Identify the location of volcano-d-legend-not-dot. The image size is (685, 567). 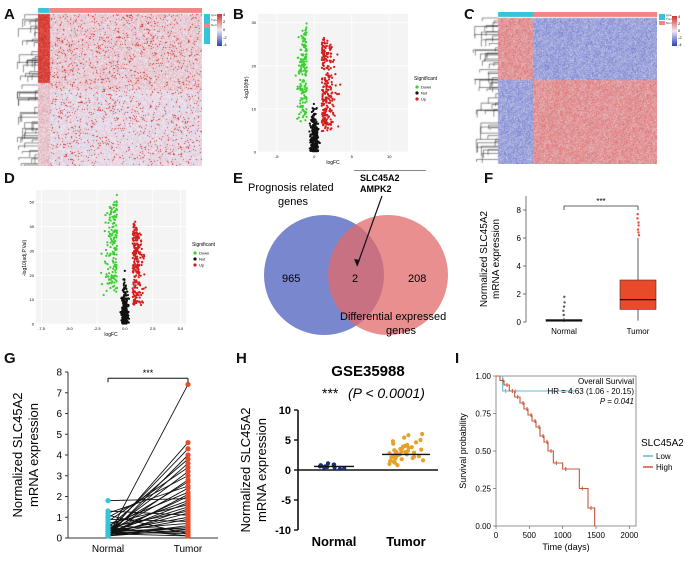
(195, 259).